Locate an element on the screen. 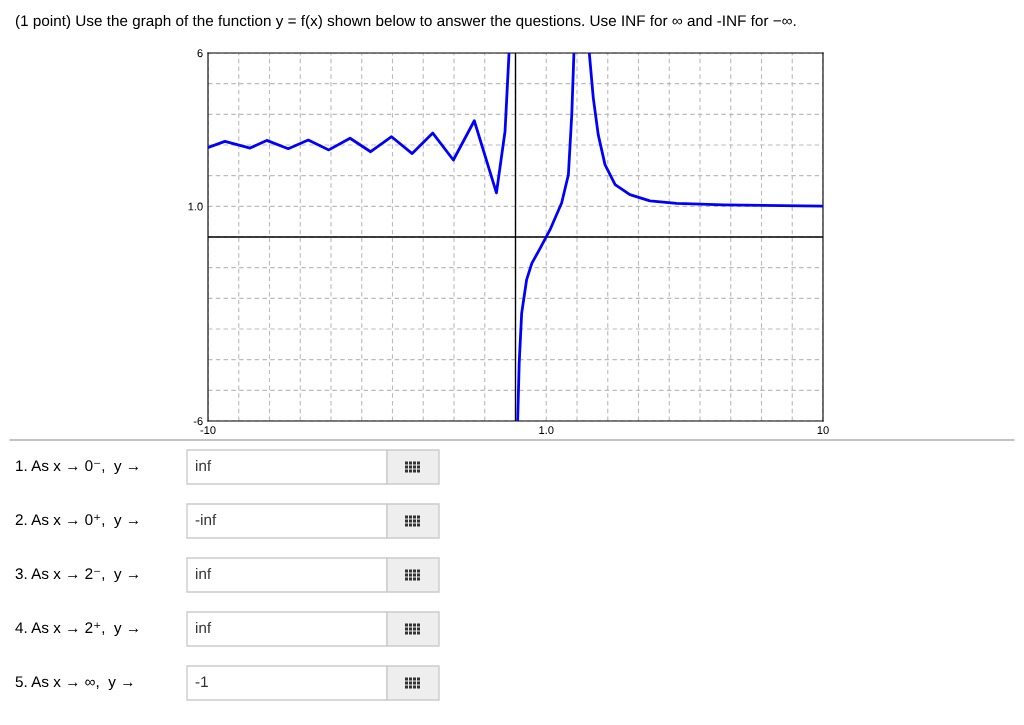 Image resolution: width=1024 pixels, height=725 pixels. x-tick-label: 10 is located at coordinates (823, 430).